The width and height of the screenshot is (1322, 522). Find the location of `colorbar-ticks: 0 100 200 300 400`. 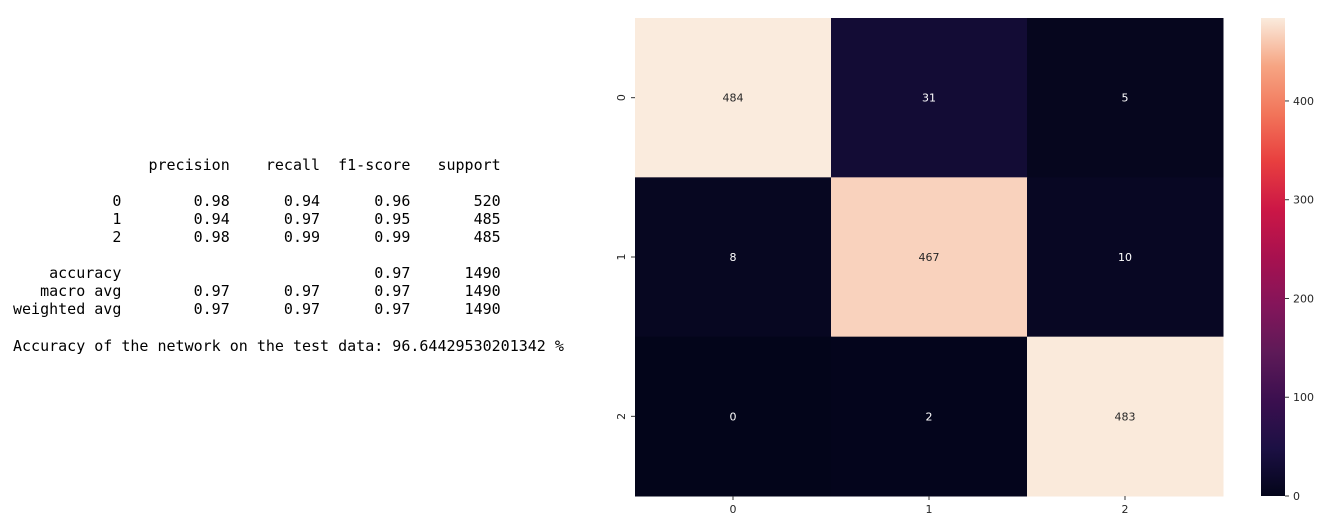

colorbar-ticks: 0 100 200 300 400 is located at coordinates (1299, 299).